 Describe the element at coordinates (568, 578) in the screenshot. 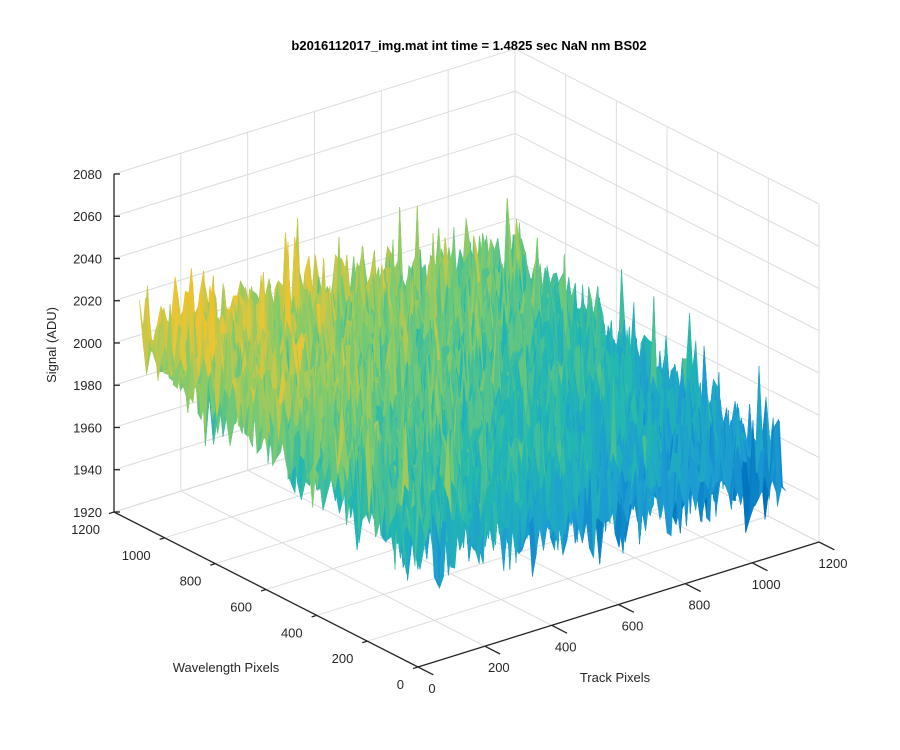

I see `grid-line-y-floor` at that location.